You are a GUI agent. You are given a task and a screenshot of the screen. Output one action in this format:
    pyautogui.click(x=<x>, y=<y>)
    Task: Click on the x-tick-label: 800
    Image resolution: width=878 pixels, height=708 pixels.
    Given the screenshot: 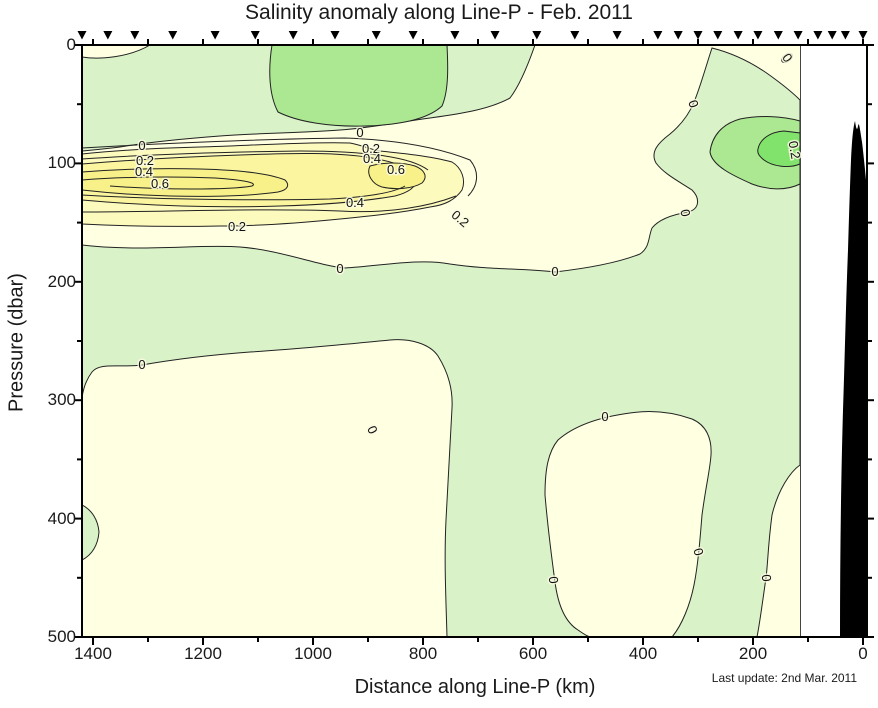 What is the action you would take?
    pyautogui.click(x=423, y=653)
    